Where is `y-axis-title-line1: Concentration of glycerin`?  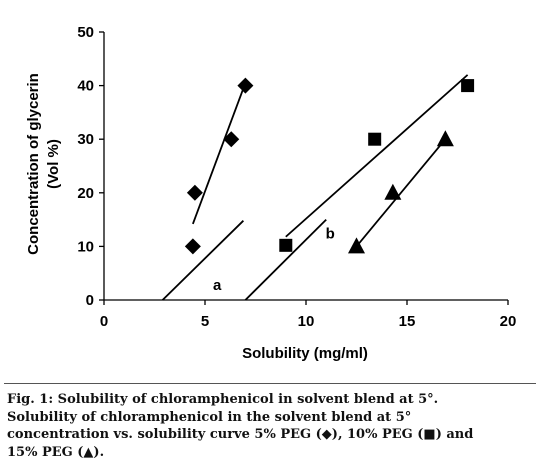
y-axis-title-line1: Concentration of glycerin is located at coordinates (33, 164).